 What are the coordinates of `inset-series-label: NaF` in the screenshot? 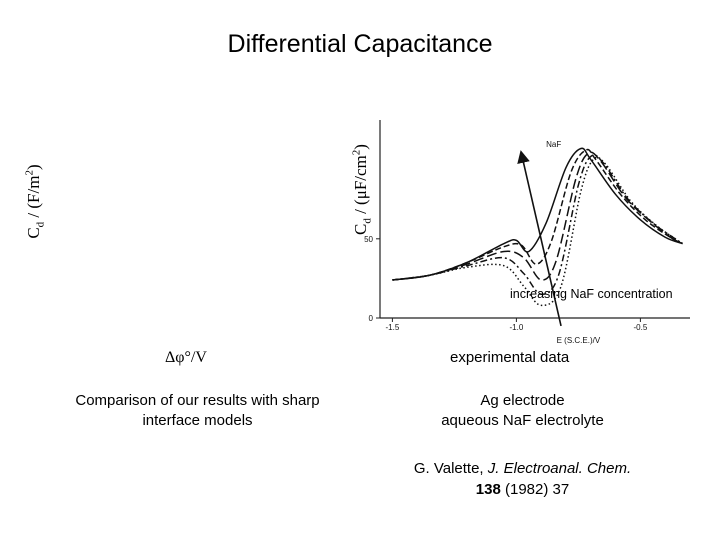 It's located at (553, 144).